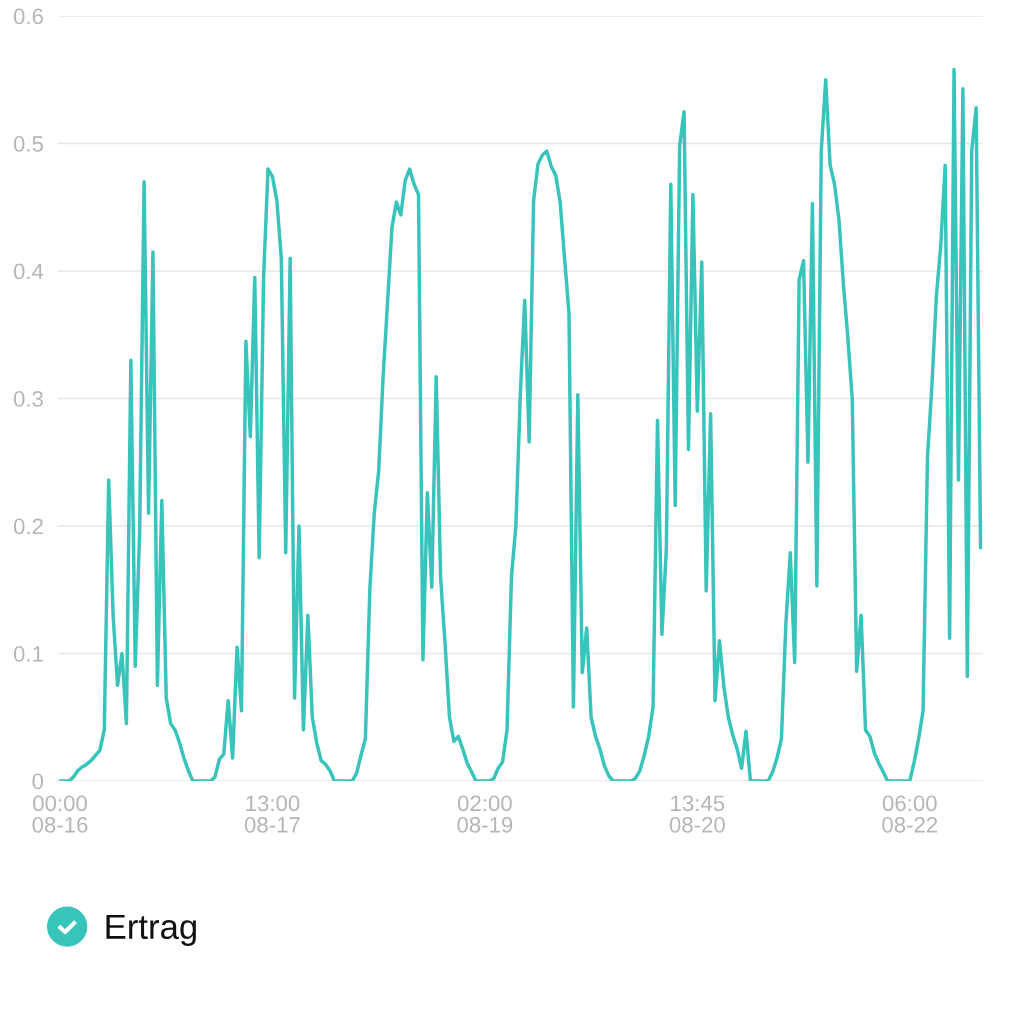 This screenshot has height=1024, width=1024. What do you see at coordinates (28, 654) in the screenshot?
I see `y-tick-label: 0.1` at bounding box center [28, 654].